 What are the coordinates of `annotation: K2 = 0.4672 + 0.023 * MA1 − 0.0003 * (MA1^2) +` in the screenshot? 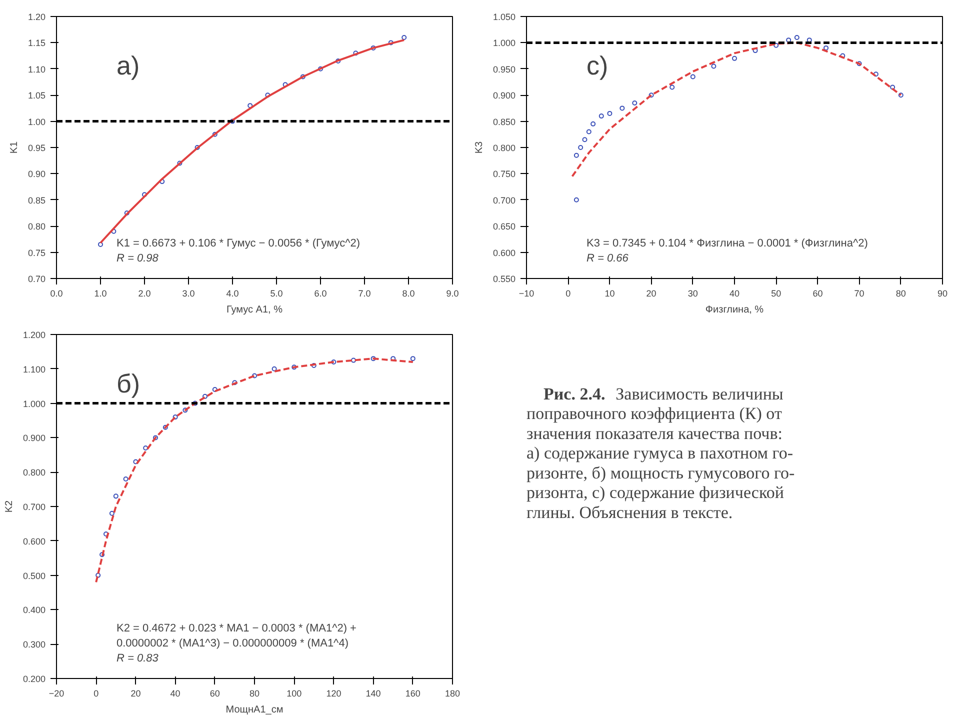 It's located at (236, 628).